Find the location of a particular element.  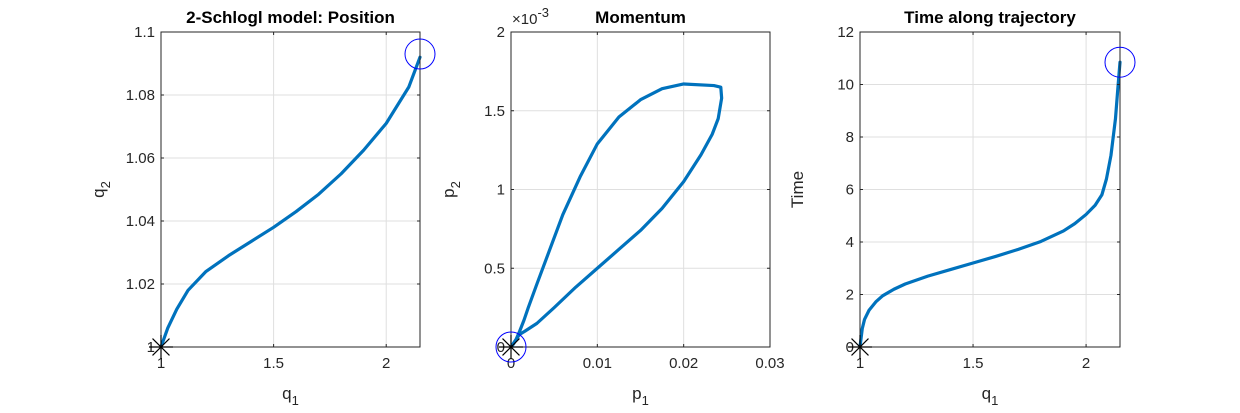

y-tick-label: 10 is located at coordinates (845, 85).